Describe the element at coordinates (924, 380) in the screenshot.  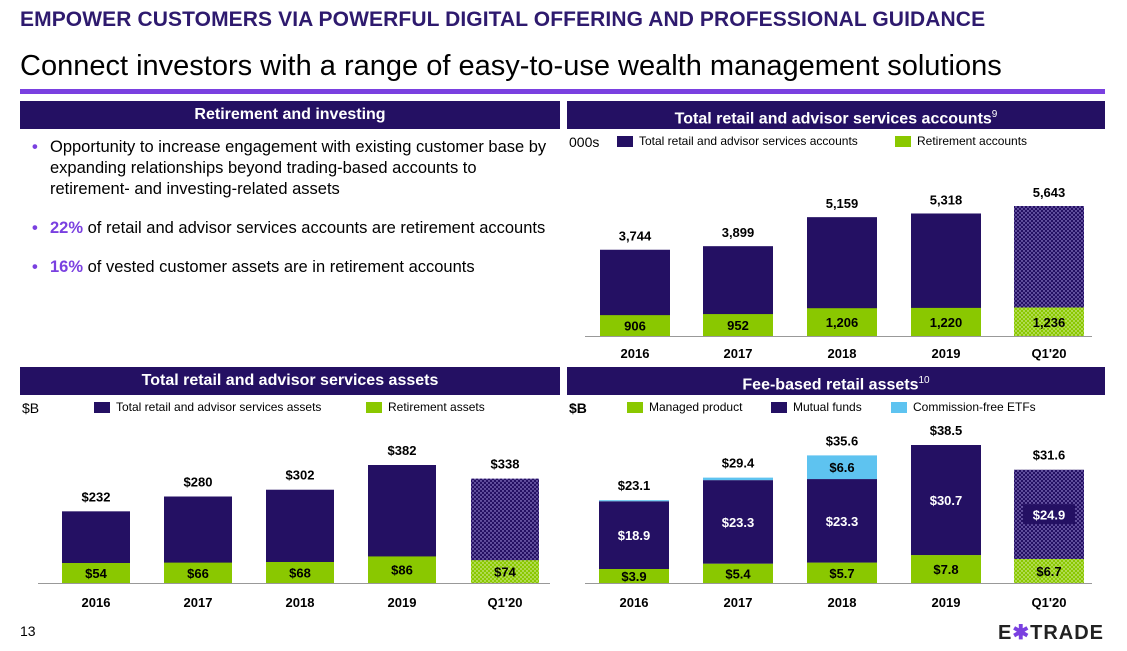
I see `fee-footnote: 10` at that location.